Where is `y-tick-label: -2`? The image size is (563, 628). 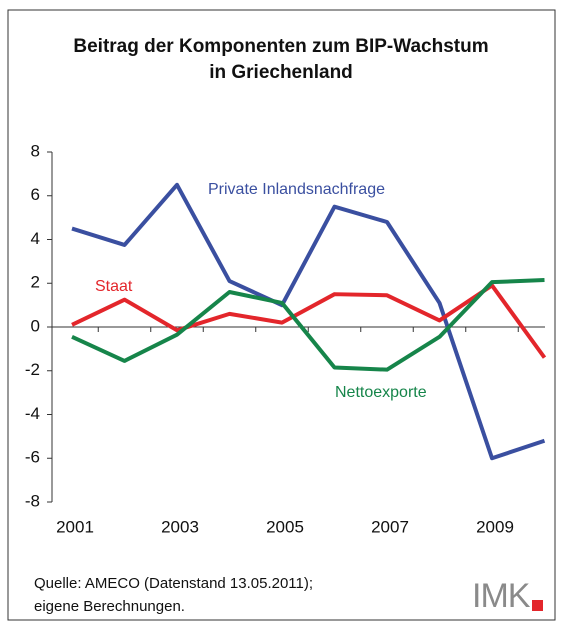
y-tick-label: -2 is located at coordinates (32, 369).